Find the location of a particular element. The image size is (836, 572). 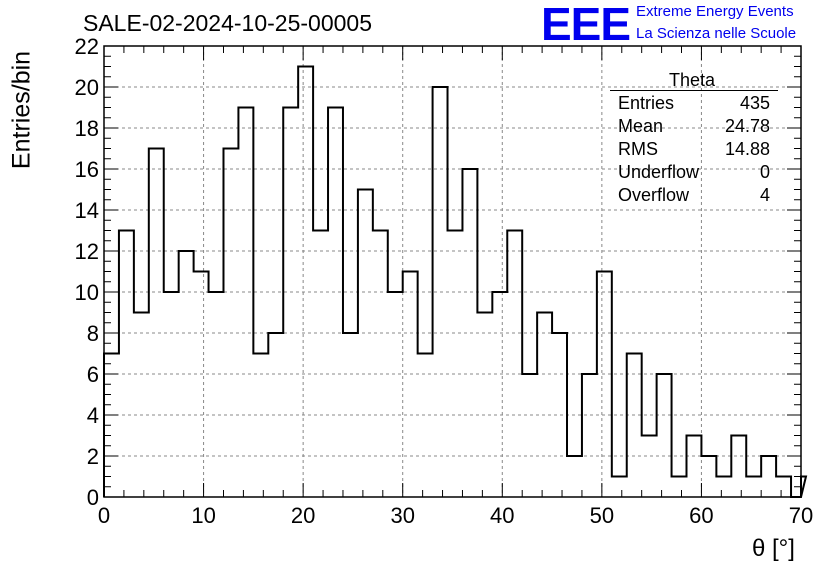

y-tick-label: 4 is located at coordinates (93, 415).